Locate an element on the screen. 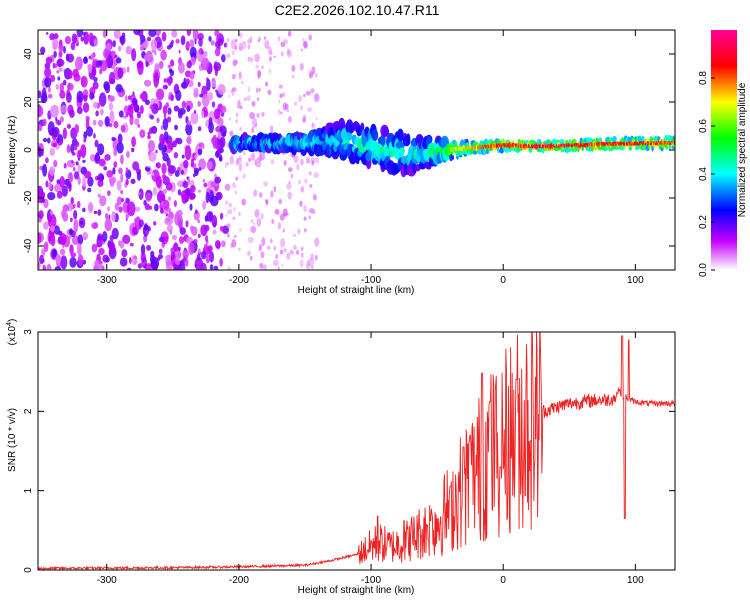 This screenshot has height=600, width=750. snr-y-tick-label: 3 is located at coordinates (28, 332).